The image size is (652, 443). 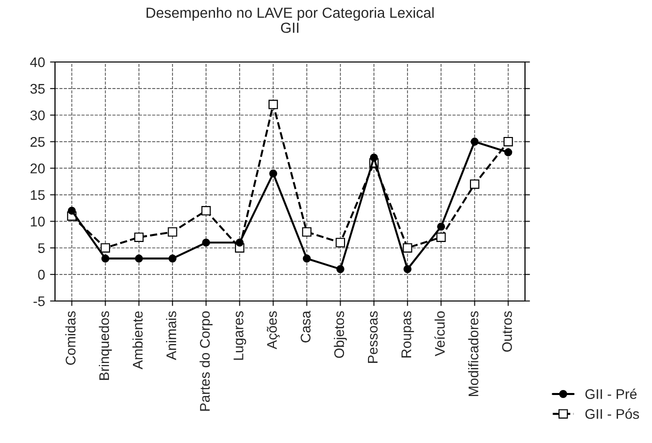 I want to click on x-tick-label: Ambiente, so click(x=137, y=340).